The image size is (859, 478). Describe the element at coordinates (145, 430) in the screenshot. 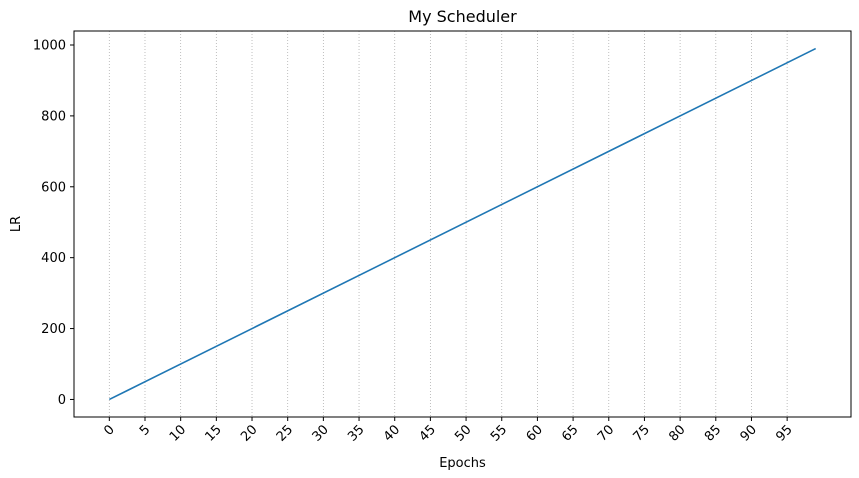

I see `x-tick-label: 5` at that location.